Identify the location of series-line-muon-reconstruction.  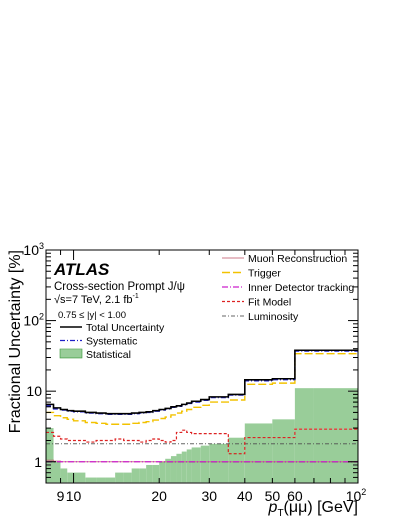
(202, 461).